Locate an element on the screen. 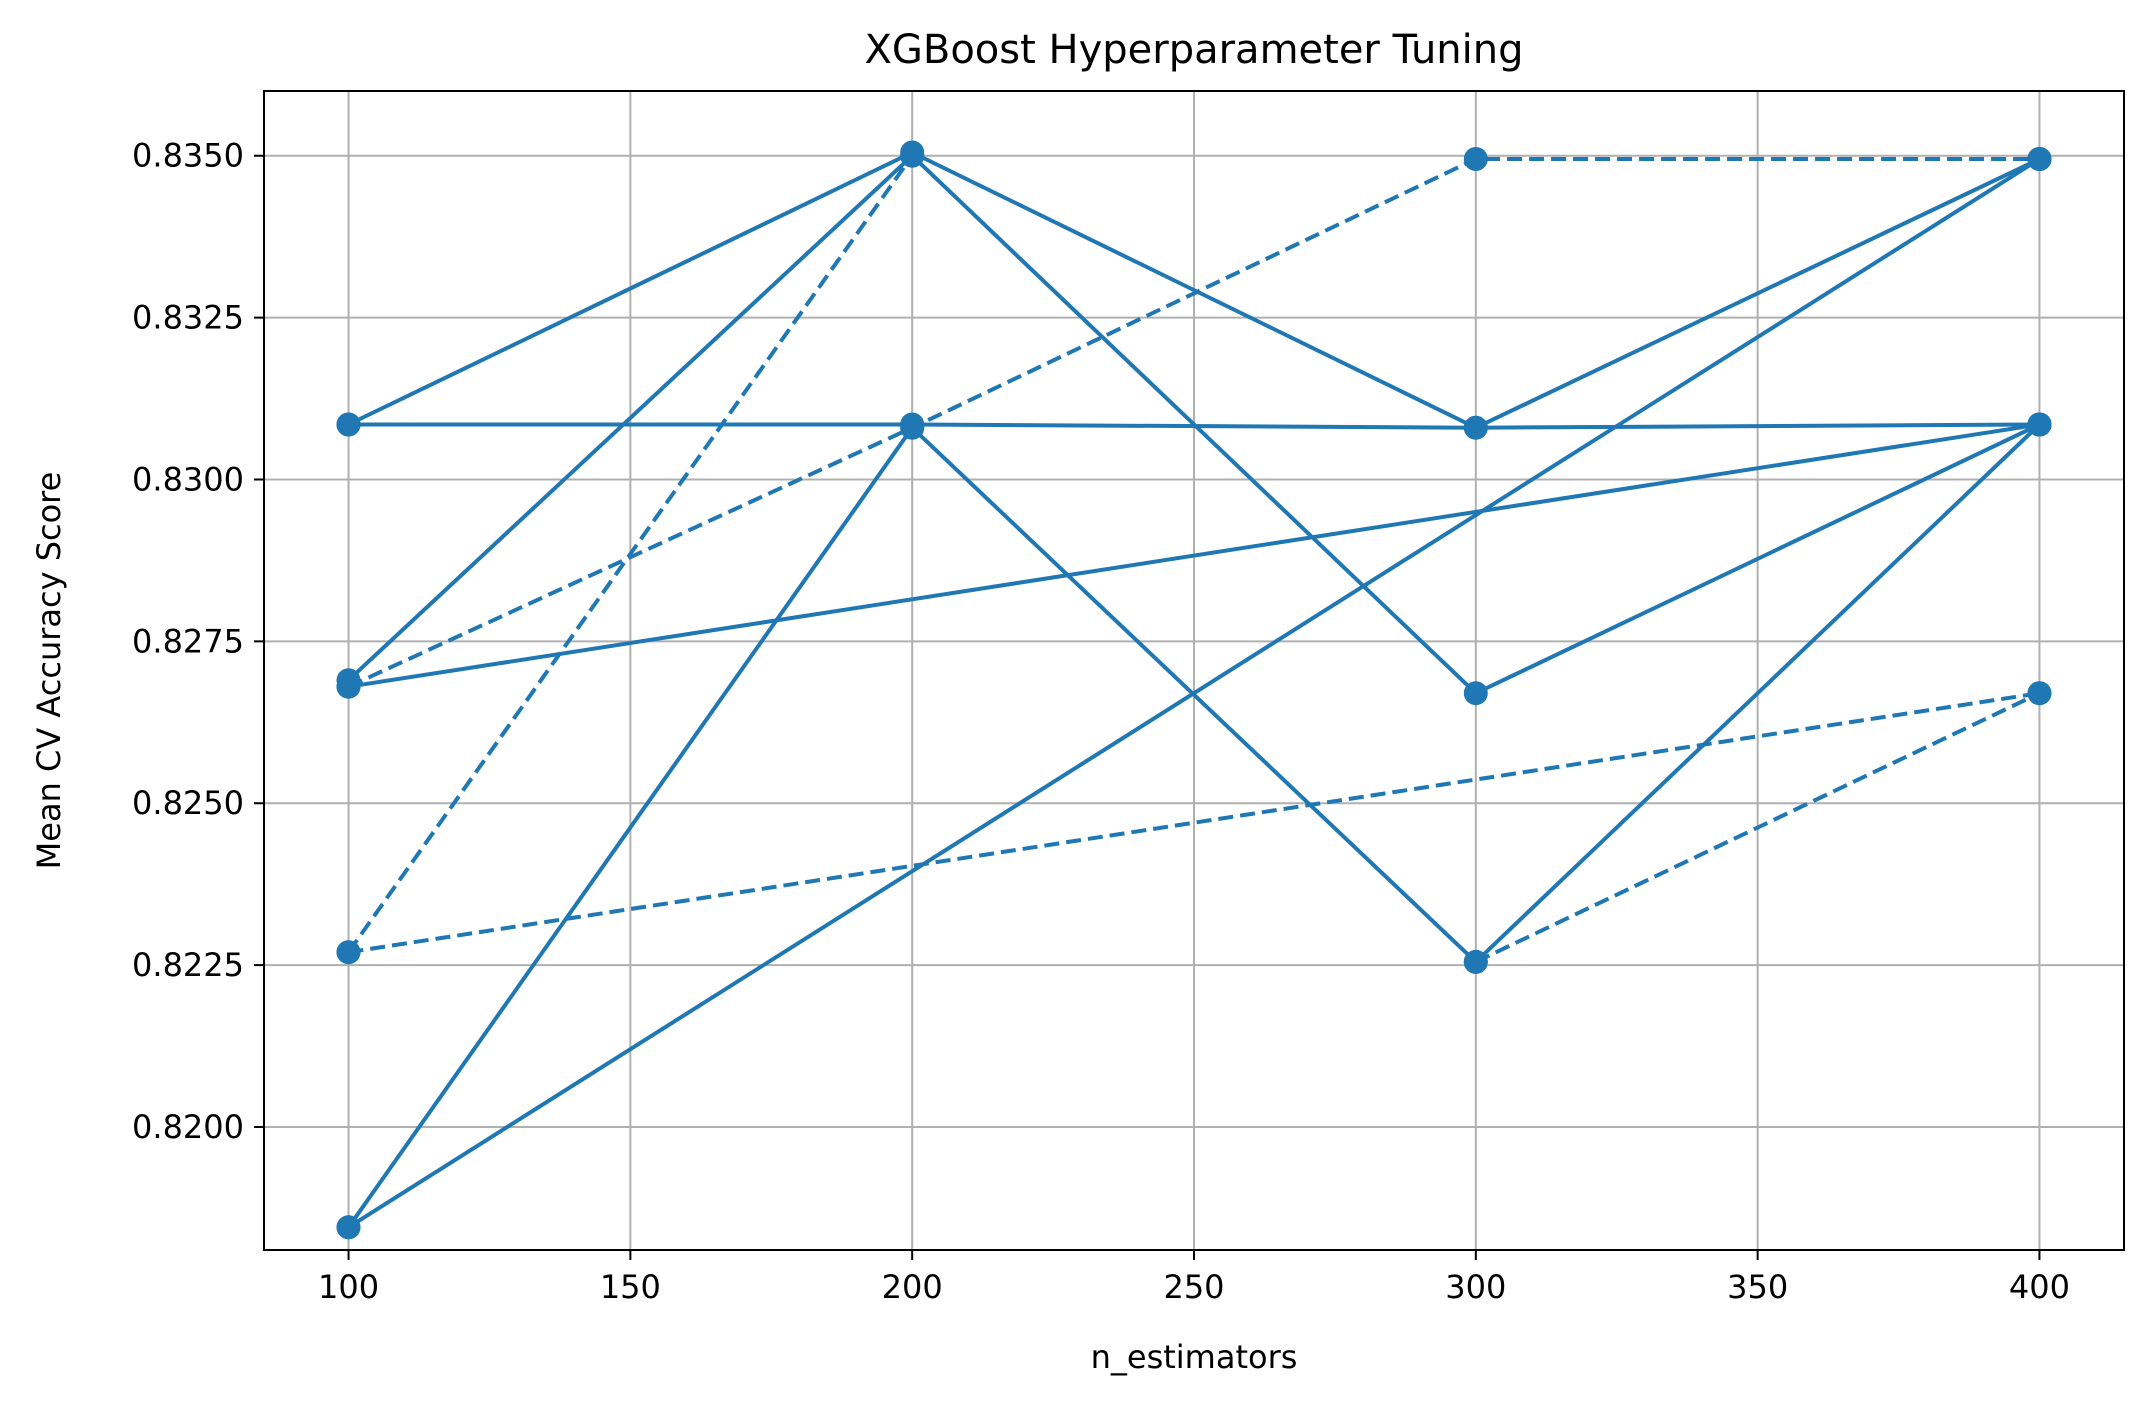  y-tick-label: 0.8250 is located at coordinates (188, 803).